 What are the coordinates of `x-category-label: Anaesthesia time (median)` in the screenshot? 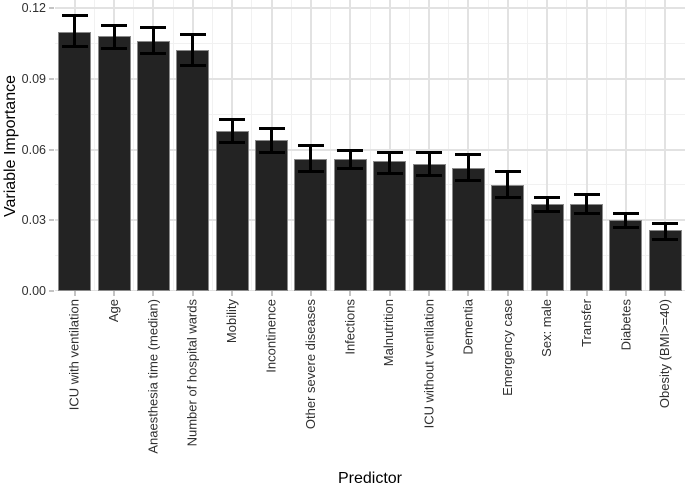 It's located at (153, 376).